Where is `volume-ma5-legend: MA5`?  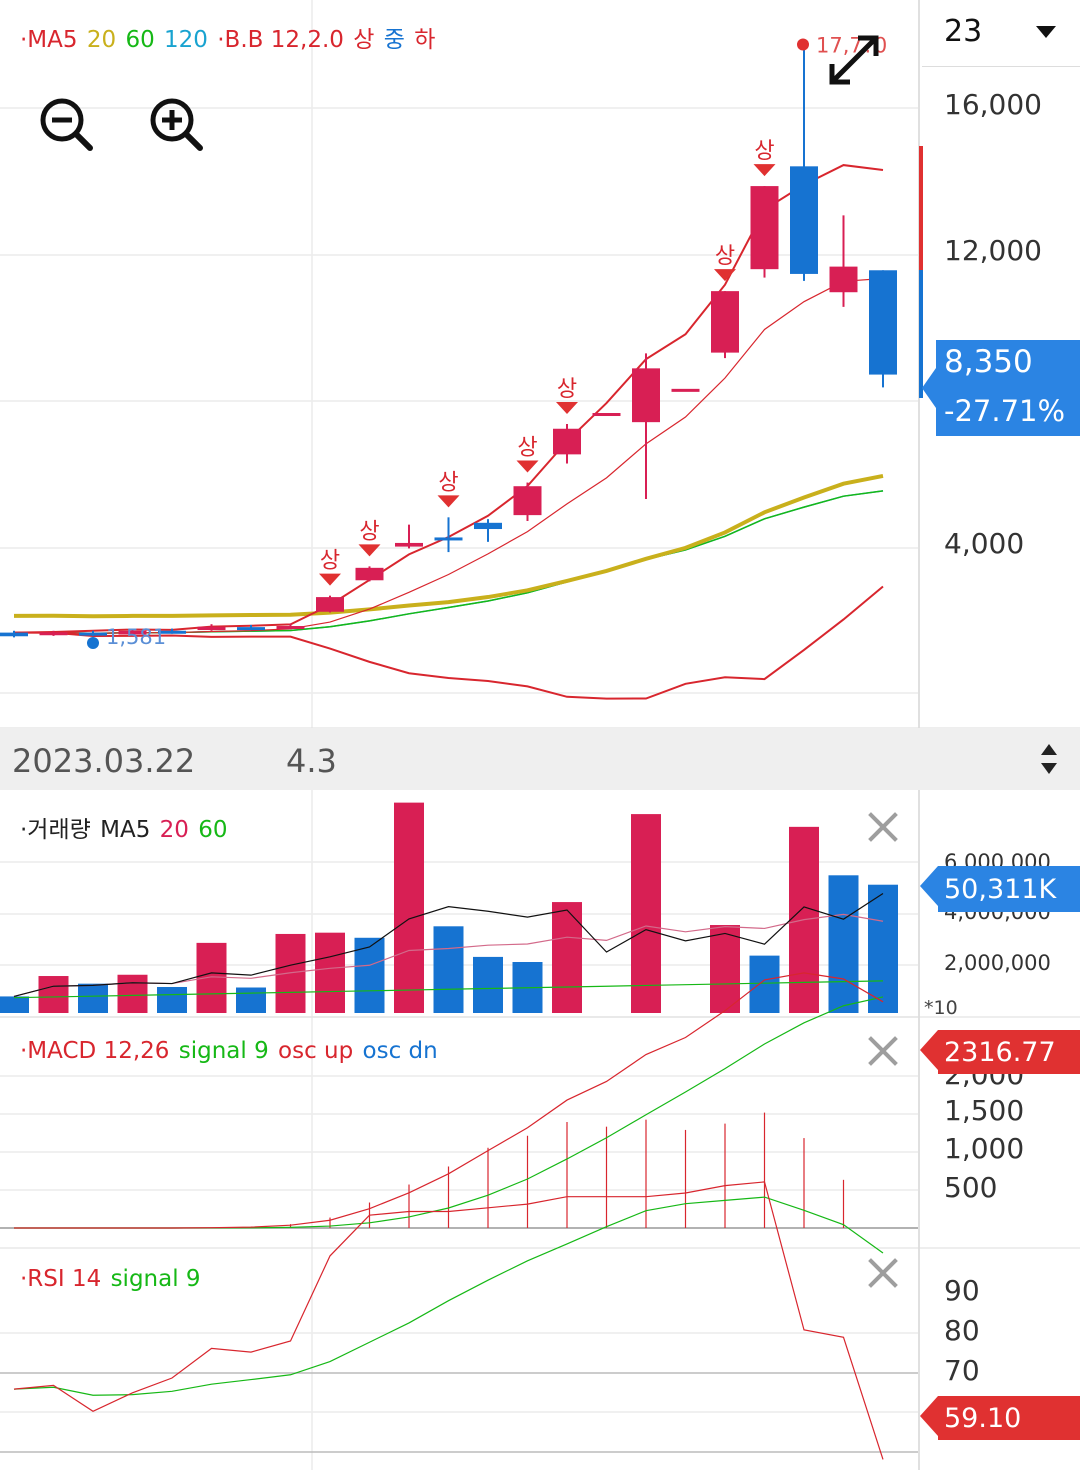 volume-ma5-legend: MA5 is located at coordinates (125, 830).